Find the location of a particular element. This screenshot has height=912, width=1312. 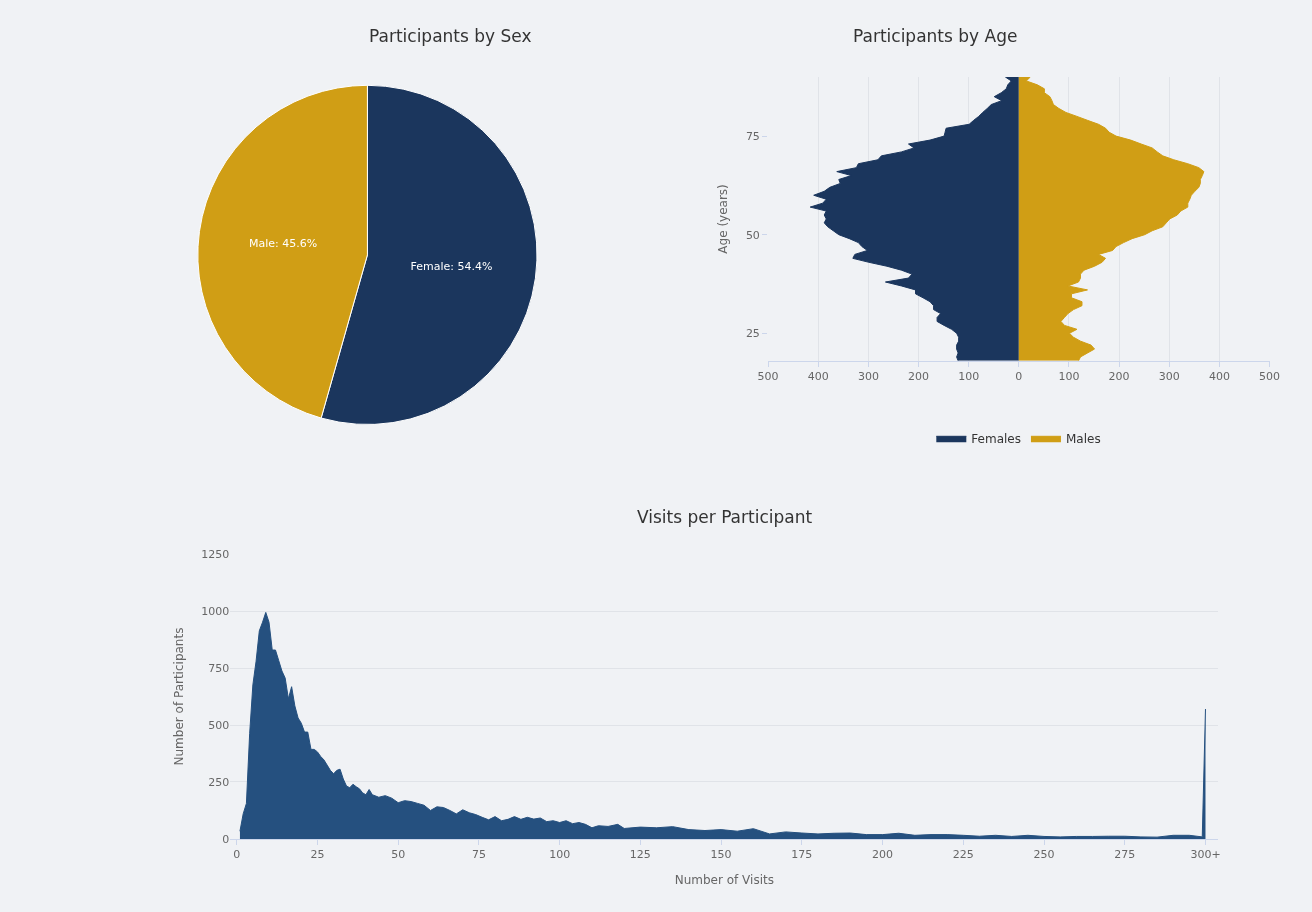

x-tick-label: 150 is located at coordinates (721, 855).